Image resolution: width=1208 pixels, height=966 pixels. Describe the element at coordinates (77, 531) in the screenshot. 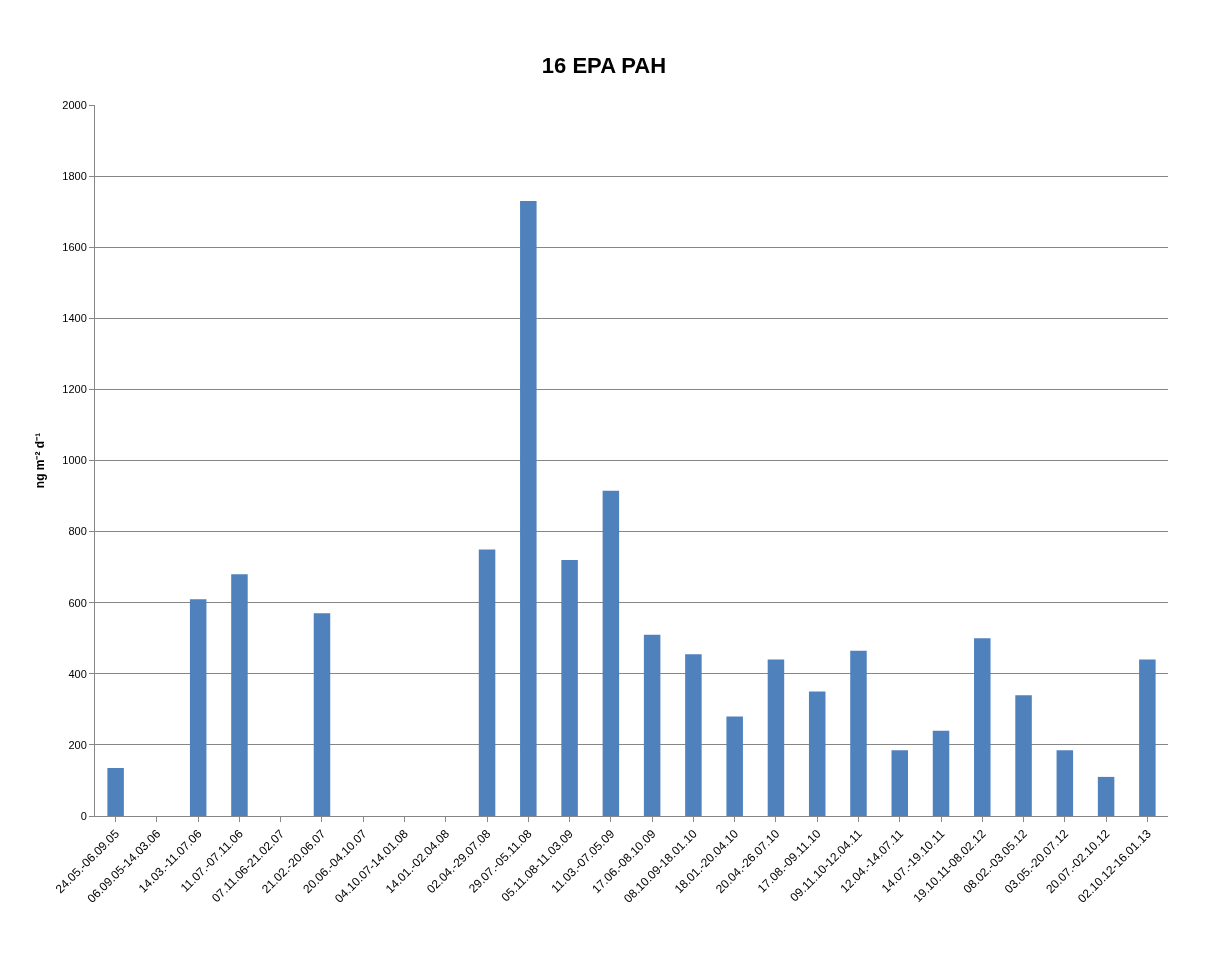

I see `y-tick-label: 800` at that location.